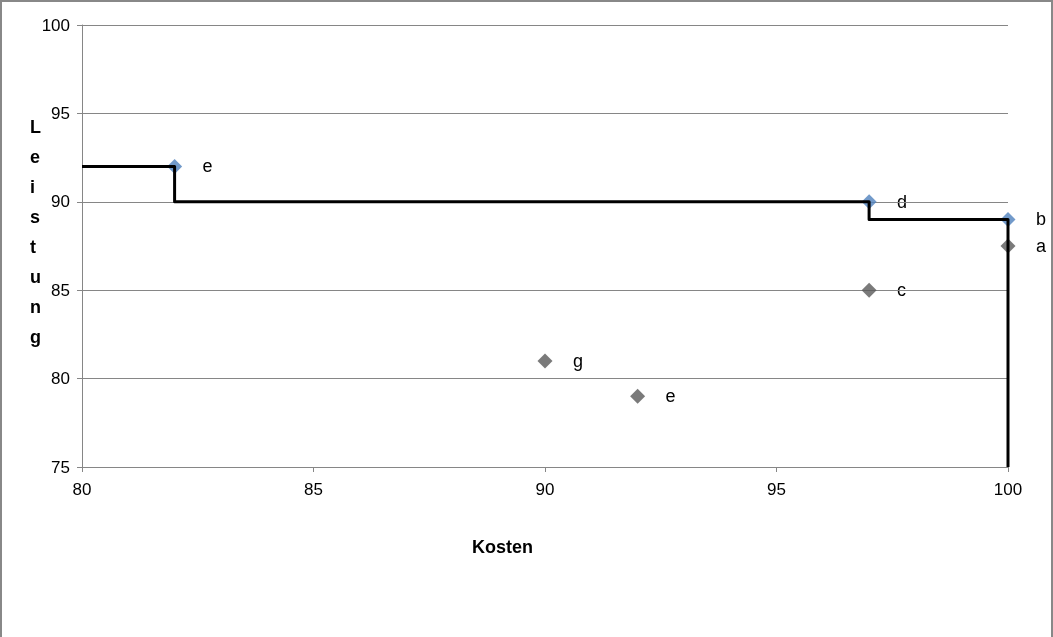 The width and height of the screenshot is (1053, 637). Describe the element at coordinates (1041, 246) in the screenshot. I see `annotation: a` at that location.